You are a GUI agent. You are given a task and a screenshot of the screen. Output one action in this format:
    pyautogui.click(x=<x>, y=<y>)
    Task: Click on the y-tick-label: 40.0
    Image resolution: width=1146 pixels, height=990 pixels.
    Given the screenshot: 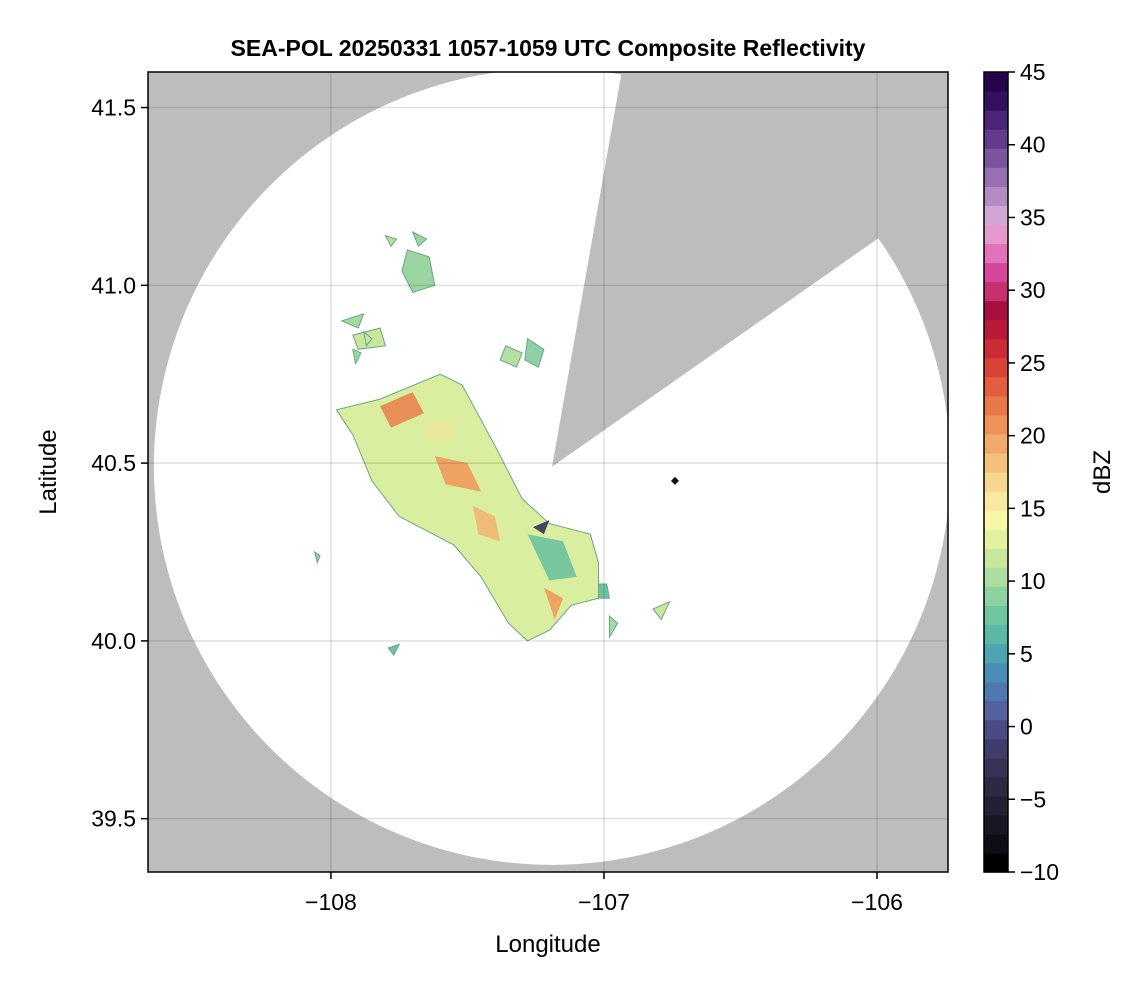 What is the action you would take?
    pyautogui.click(x=113, y=641)
    